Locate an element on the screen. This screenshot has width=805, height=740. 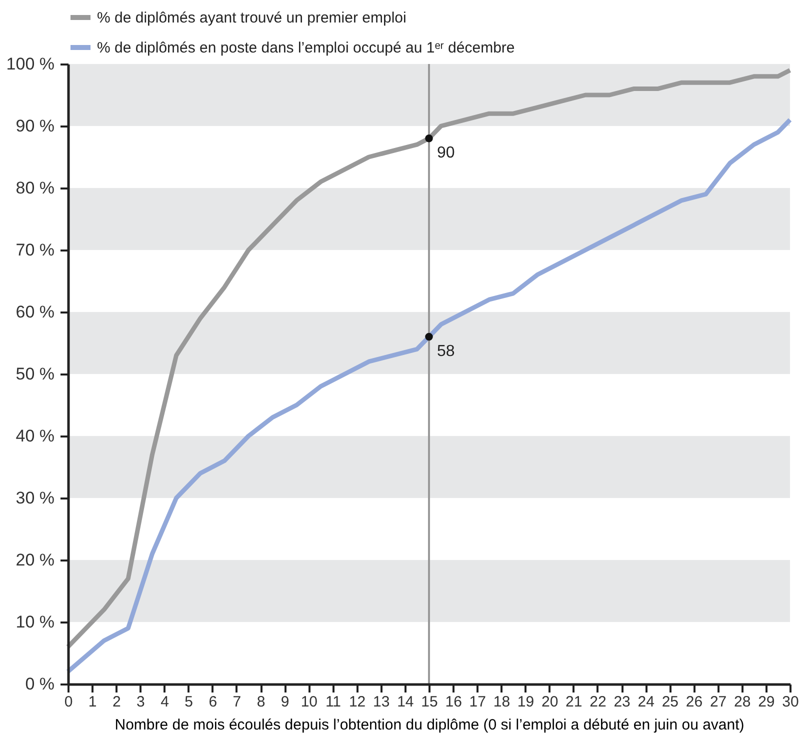
x-tick-label: 24 is located at coordinates (646, 702).